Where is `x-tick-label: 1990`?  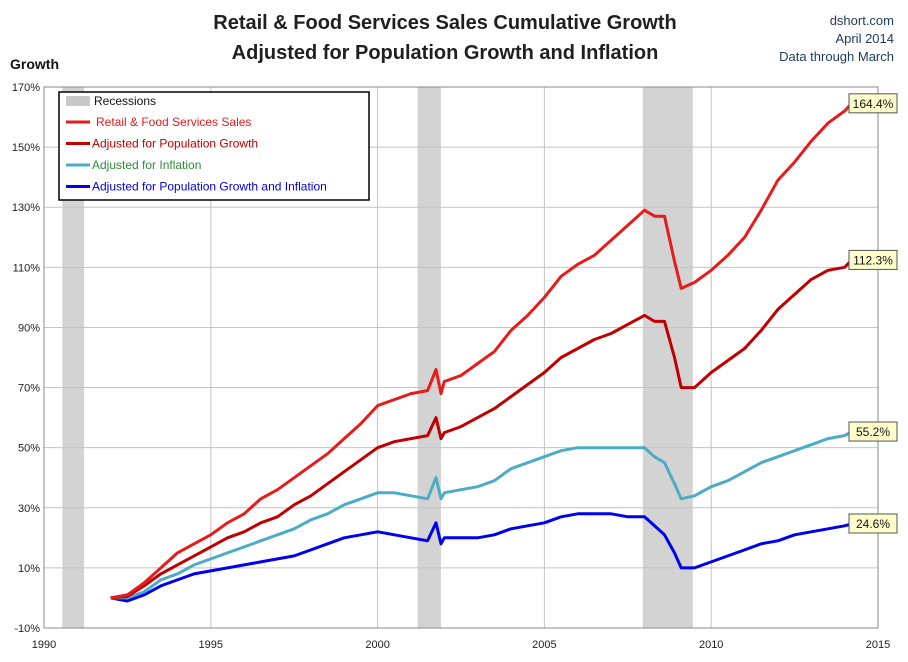
x-tick-label: 1990 is located at coordinates (44, 645).